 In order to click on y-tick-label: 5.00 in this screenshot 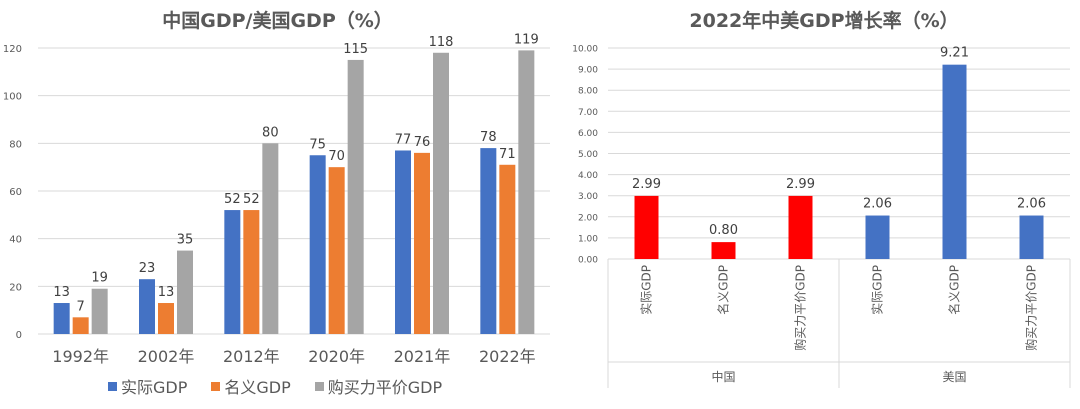, I will do `click(588, 155)`.